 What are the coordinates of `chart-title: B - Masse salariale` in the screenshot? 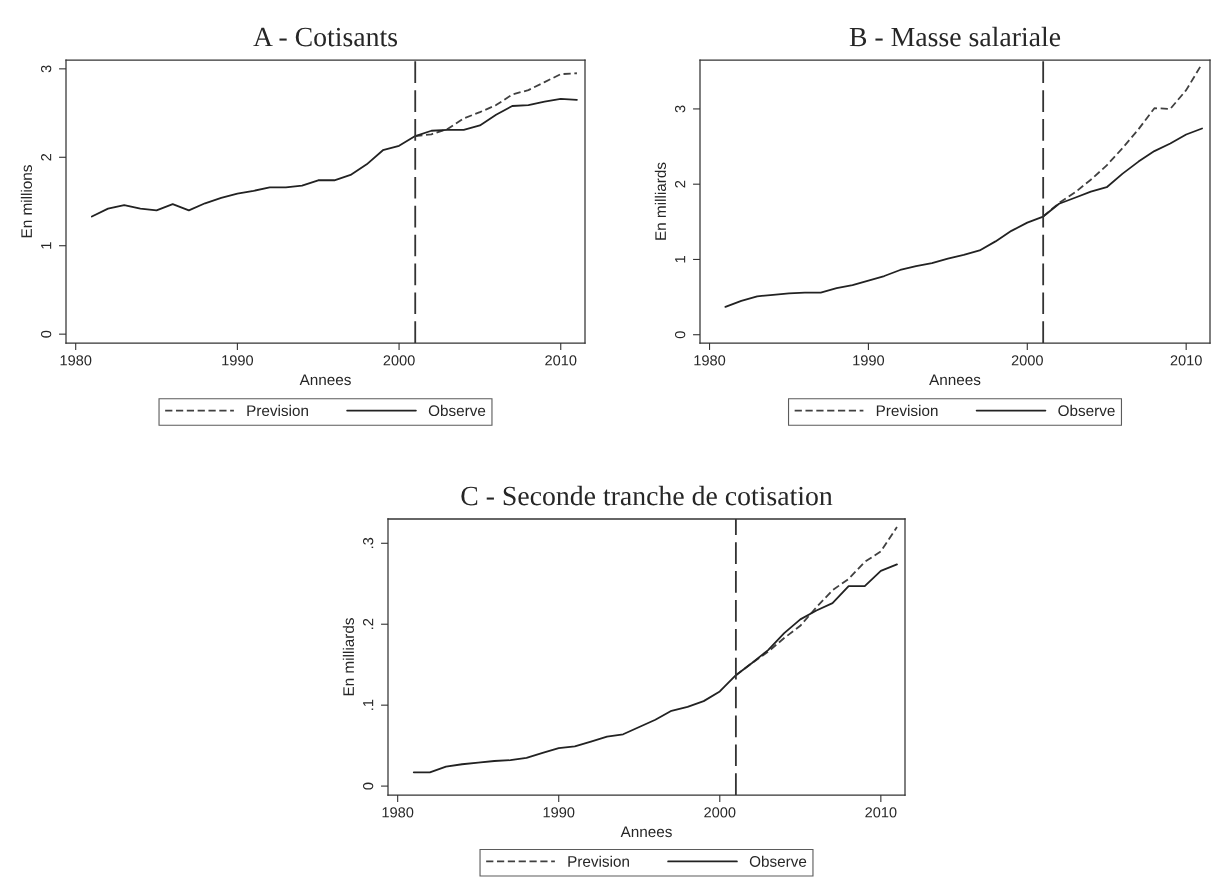 It's located at (955, 36).